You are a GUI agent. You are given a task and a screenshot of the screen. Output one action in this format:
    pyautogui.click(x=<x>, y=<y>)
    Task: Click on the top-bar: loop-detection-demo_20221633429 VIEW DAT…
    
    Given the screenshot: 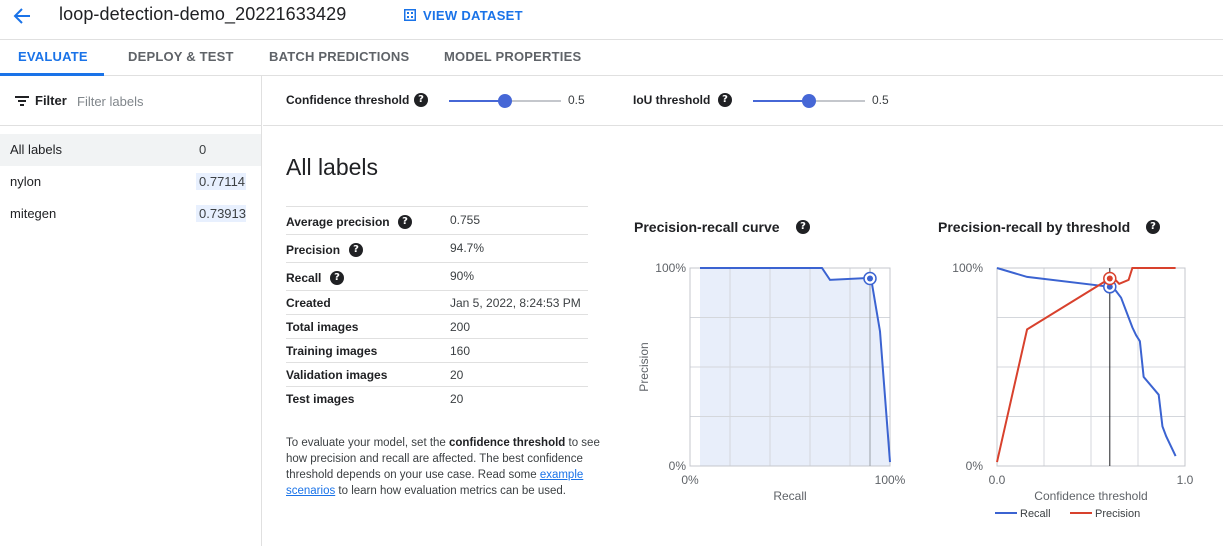 What is the action you would take?
    pyautogui.click(x=611, y=20)
    